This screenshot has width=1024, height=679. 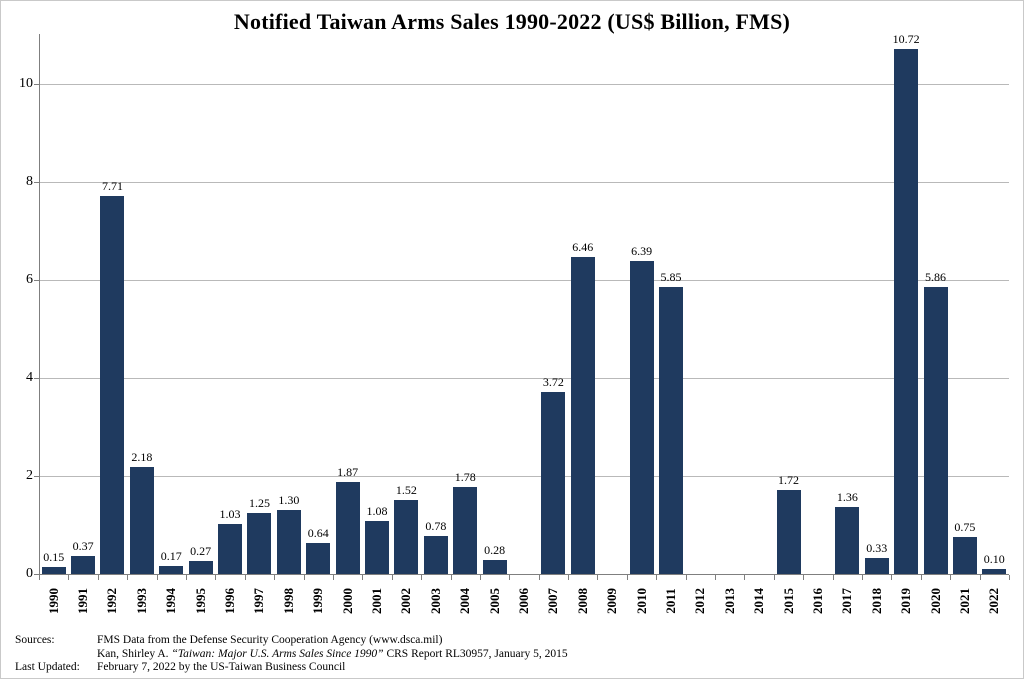 What do you see at coordinates (965, 527) in the screenshot?
I see `bar-label-2021: 0.75` at bounding box center [965, 527].